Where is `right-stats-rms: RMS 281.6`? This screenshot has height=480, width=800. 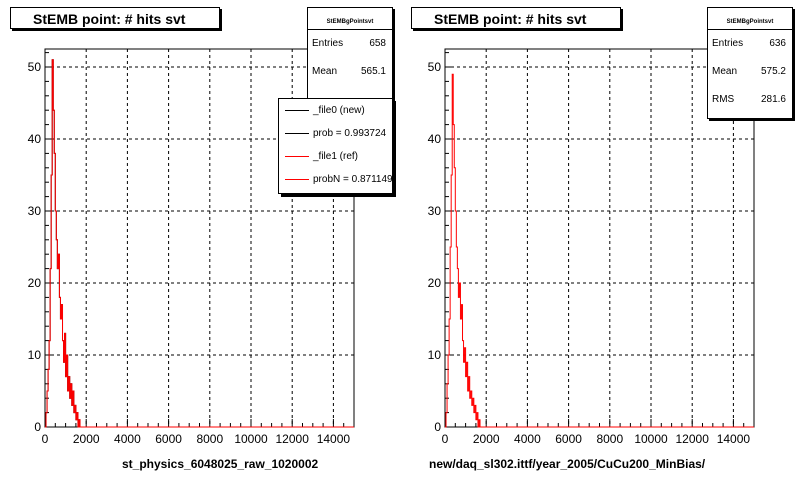 right-stats-rms: RMS 281.6 is located at coordinates (749, 99).